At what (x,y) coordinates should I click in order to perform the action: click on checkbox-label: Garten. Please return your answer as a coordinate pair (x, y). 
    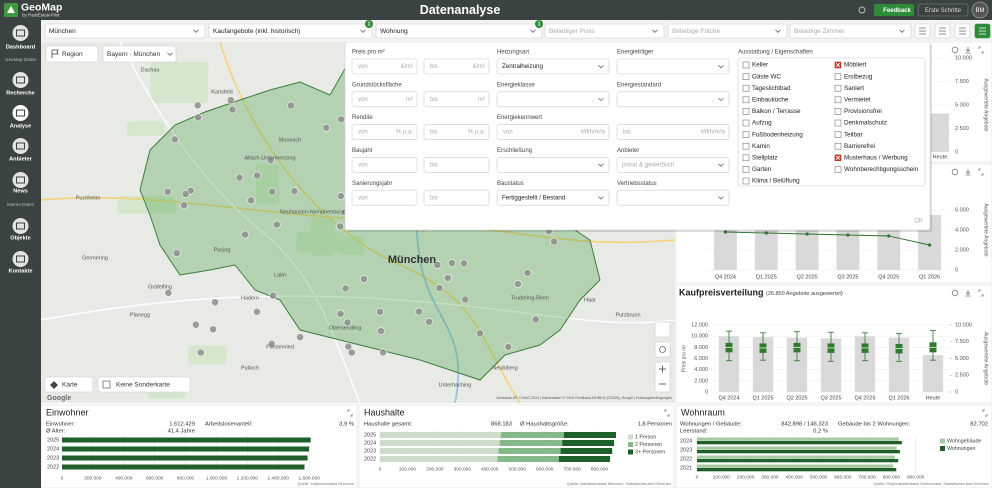
    Looking at the image, I should click on (762, 169).